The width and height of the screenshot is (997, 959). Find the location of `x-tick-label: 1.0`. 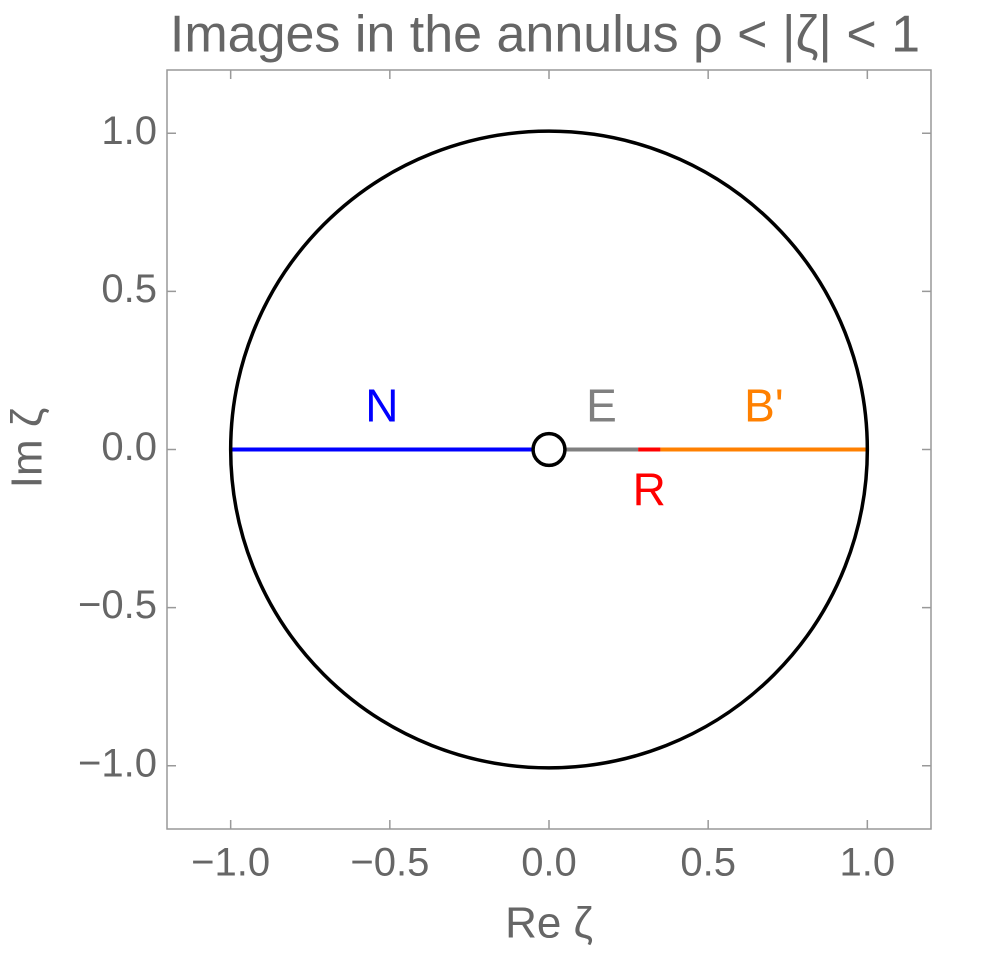

x-tick-label: 1.0 is located at coordinates (868, 863).